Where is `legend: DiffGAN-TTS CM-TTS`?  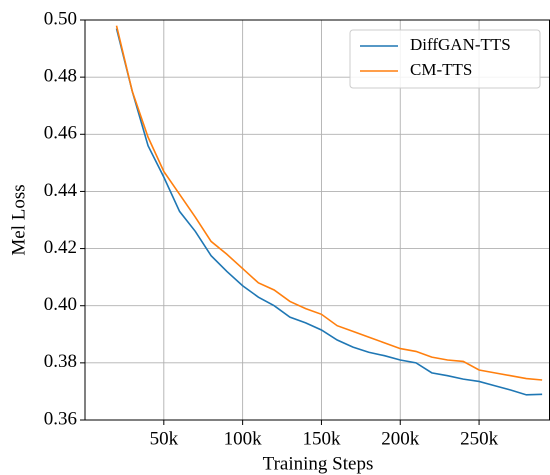 legend: DiffGAN-TTS CM-TTS is located at coordinates (445, 59).